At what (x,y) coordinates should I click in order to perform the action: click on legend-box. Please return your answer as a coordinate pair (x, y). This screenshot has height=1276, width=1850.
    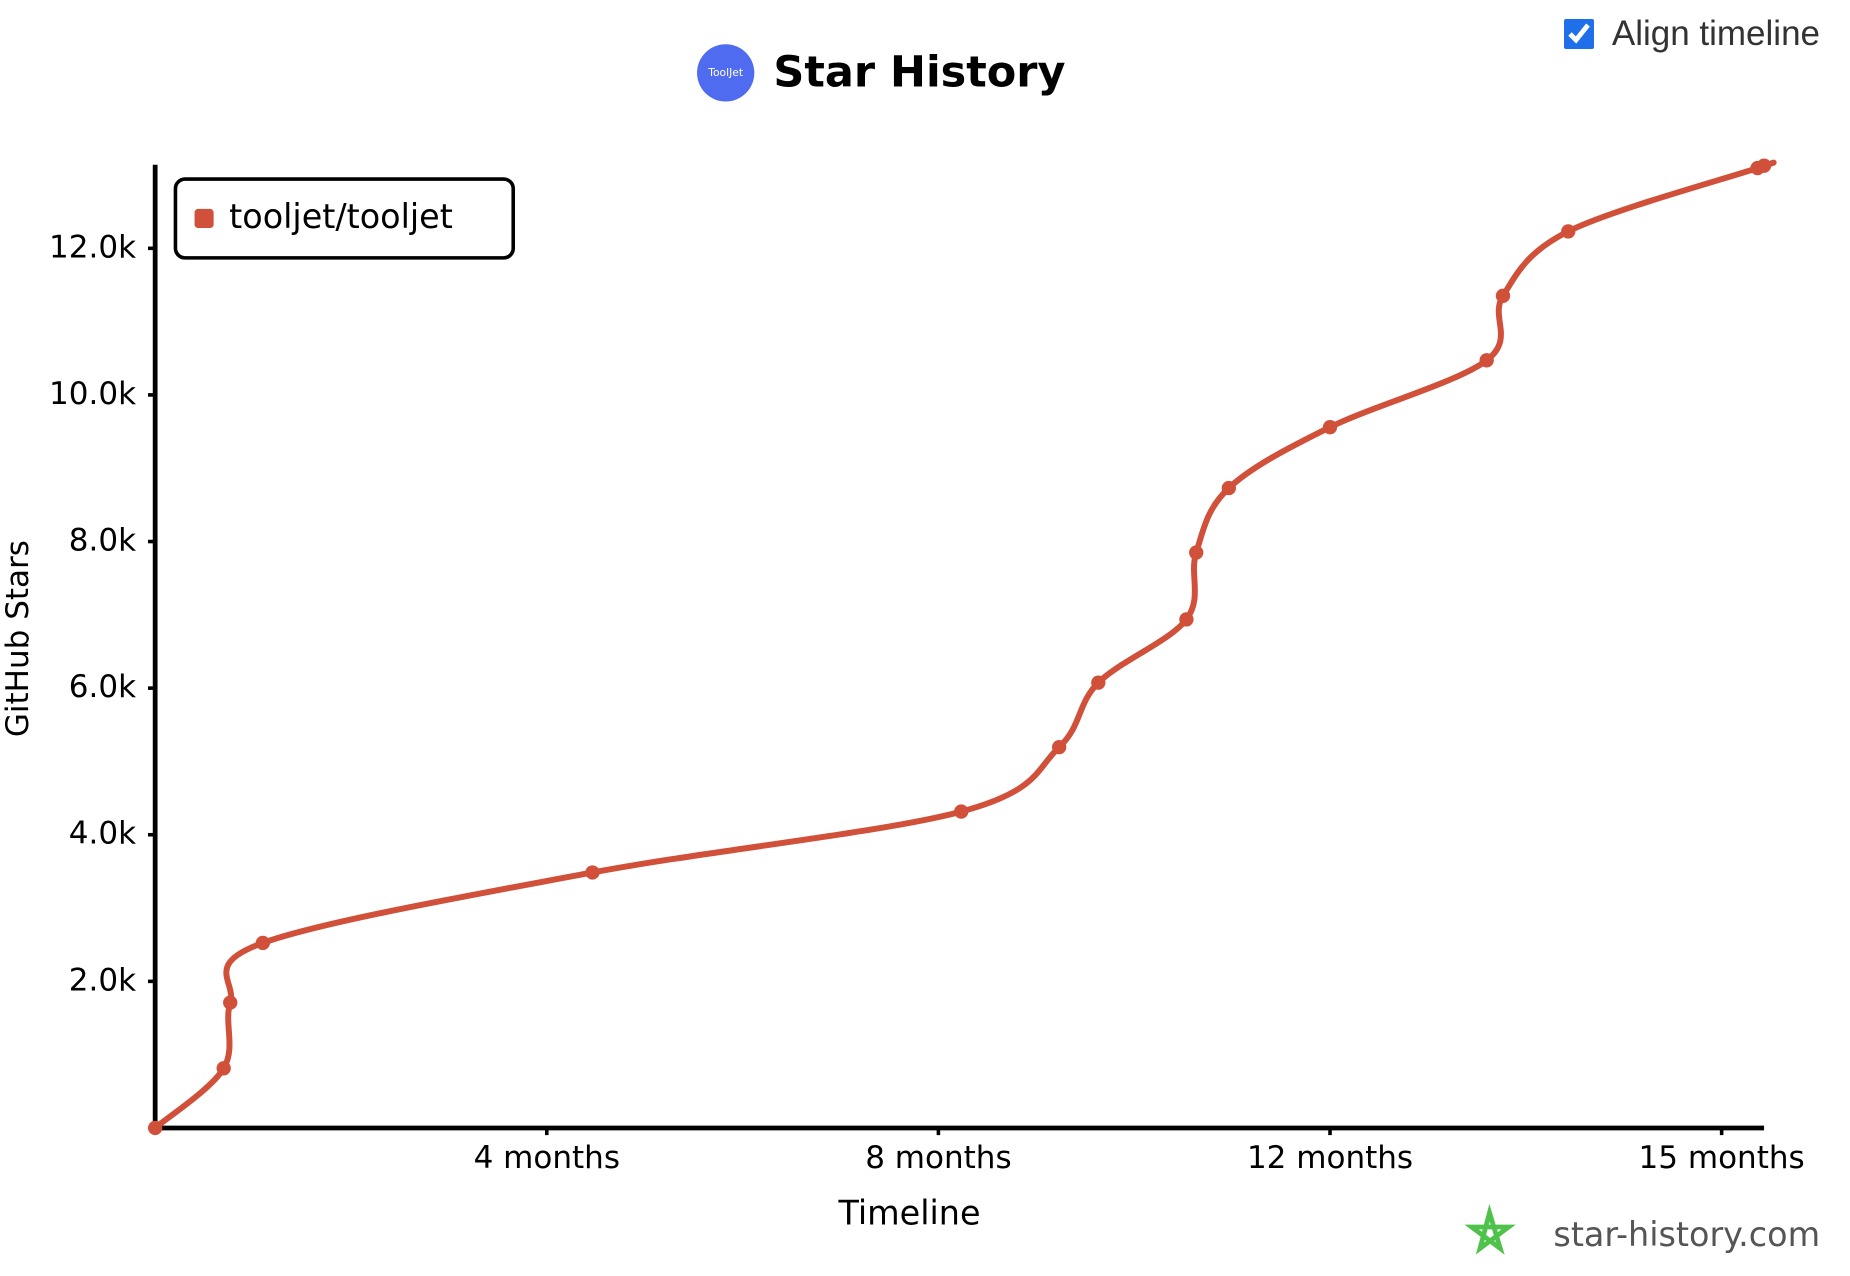
    Looking at the image, I should click on (344, 218).